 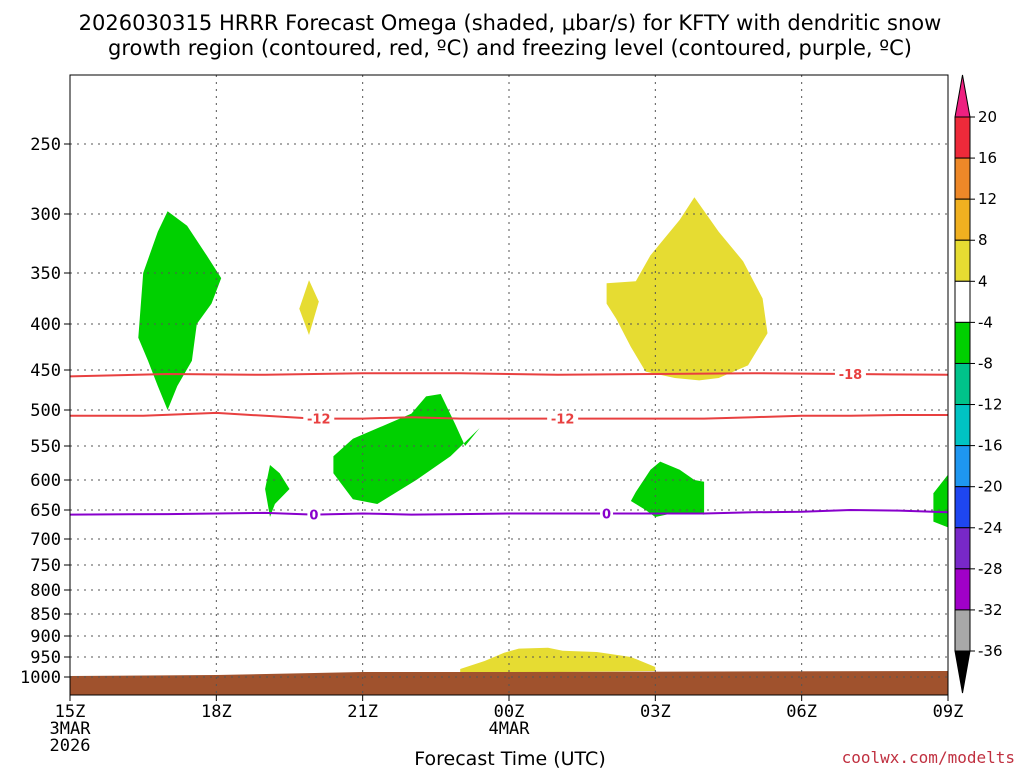 What do you see at coordinates (45, 615) in the screenshot?
I see `y-tick-label: 850` at bounding box center [45, 615].